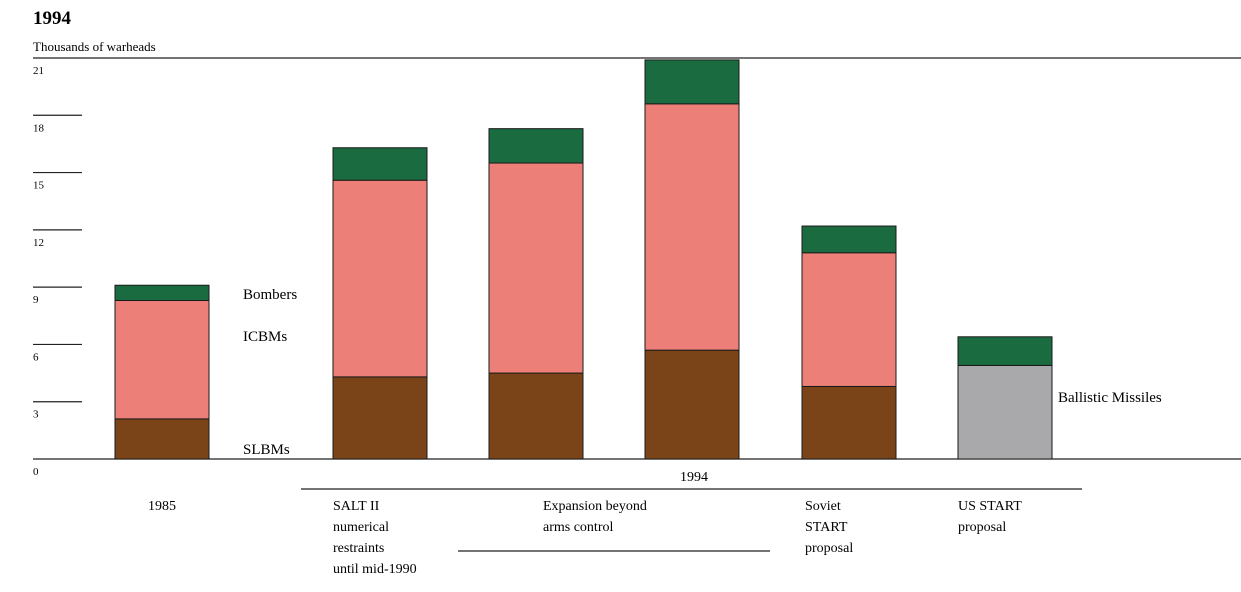  Describe the element at coordinates (266, 450) in the screenshot. I see `series-label: SLBMs` at that location.